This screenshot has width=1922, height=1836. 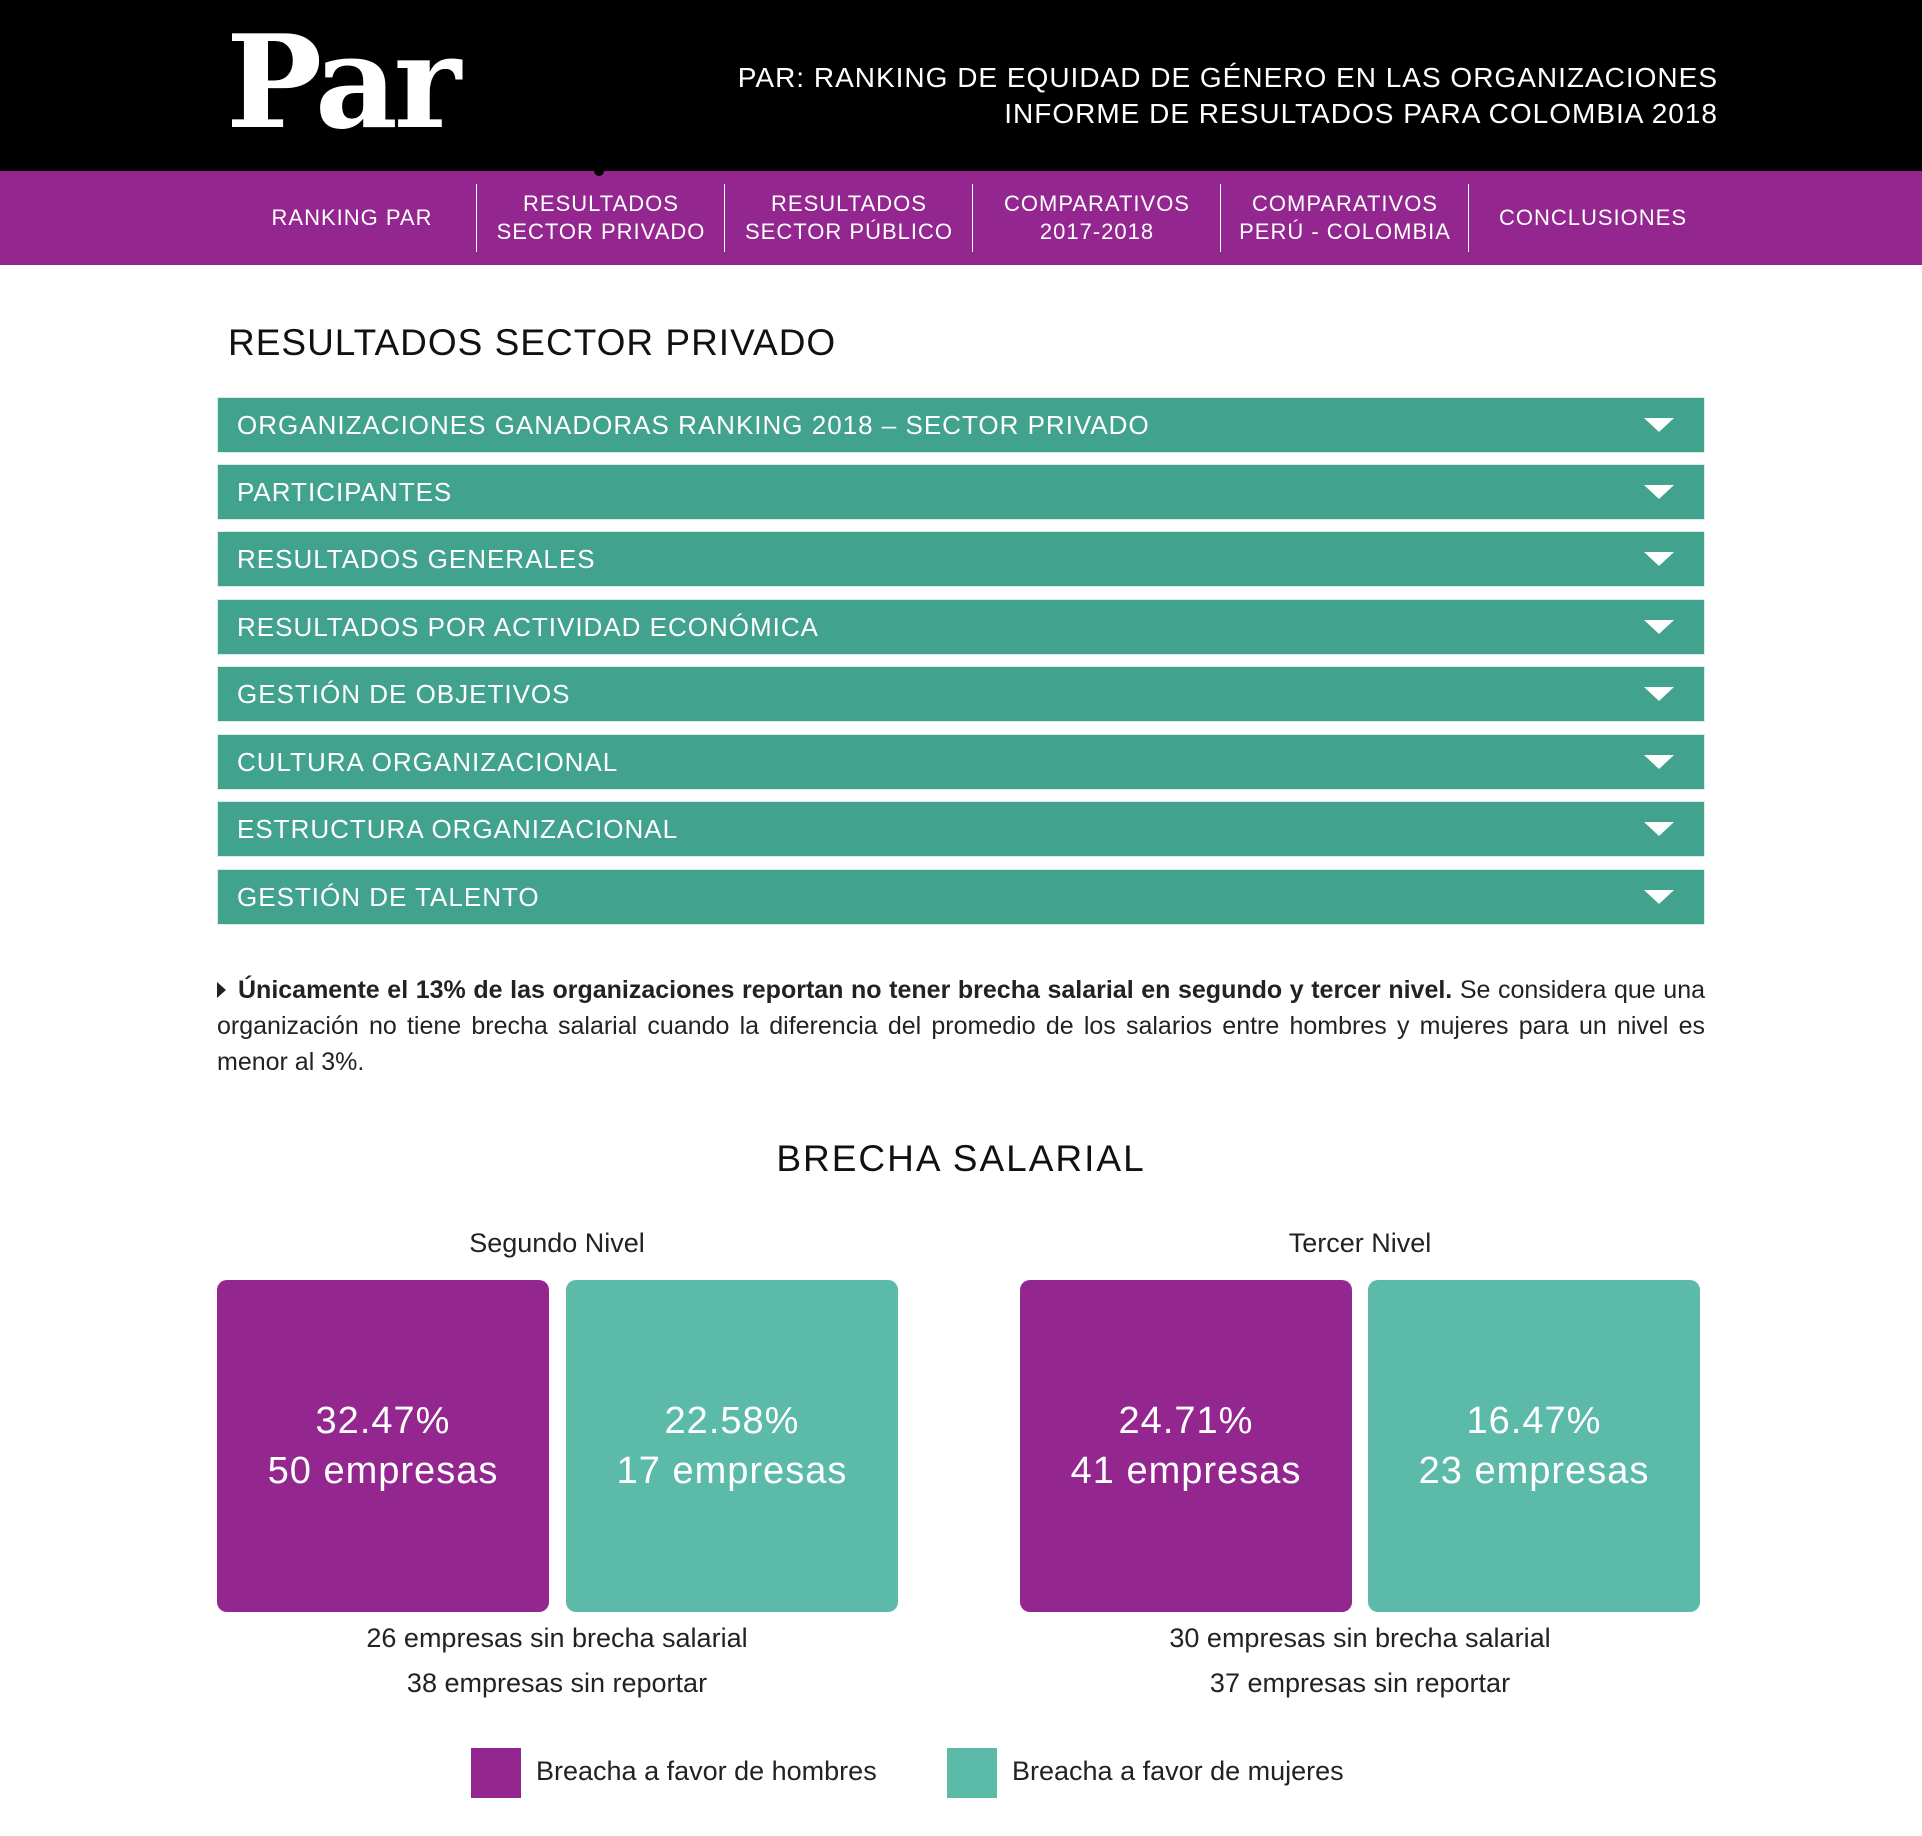 I want to click on logo-text: Par, so click(x=343, y=83).